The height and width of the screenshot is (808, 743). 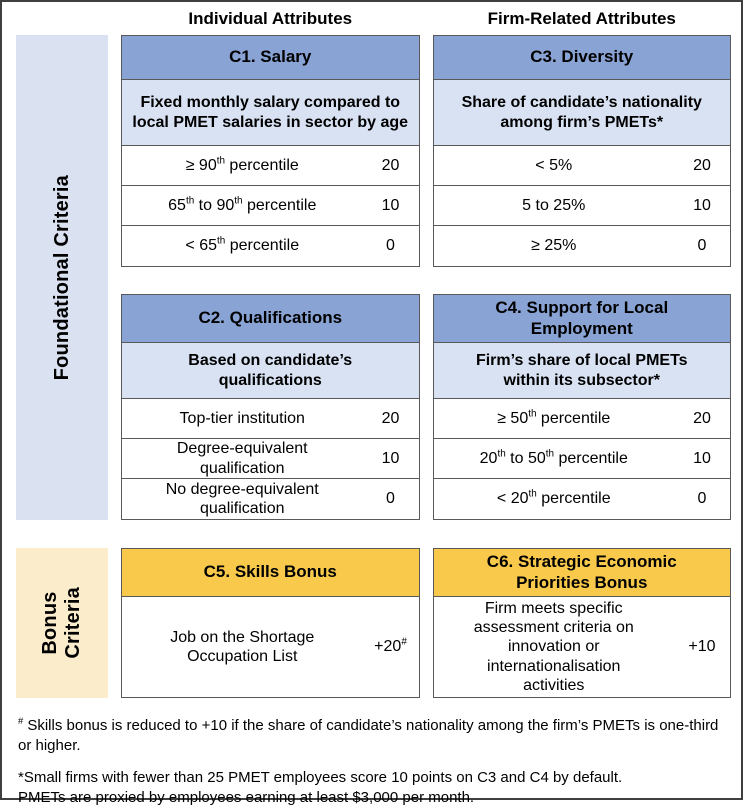 I want to click on c2-row-3-points: 0, so click(x=391, y=499).